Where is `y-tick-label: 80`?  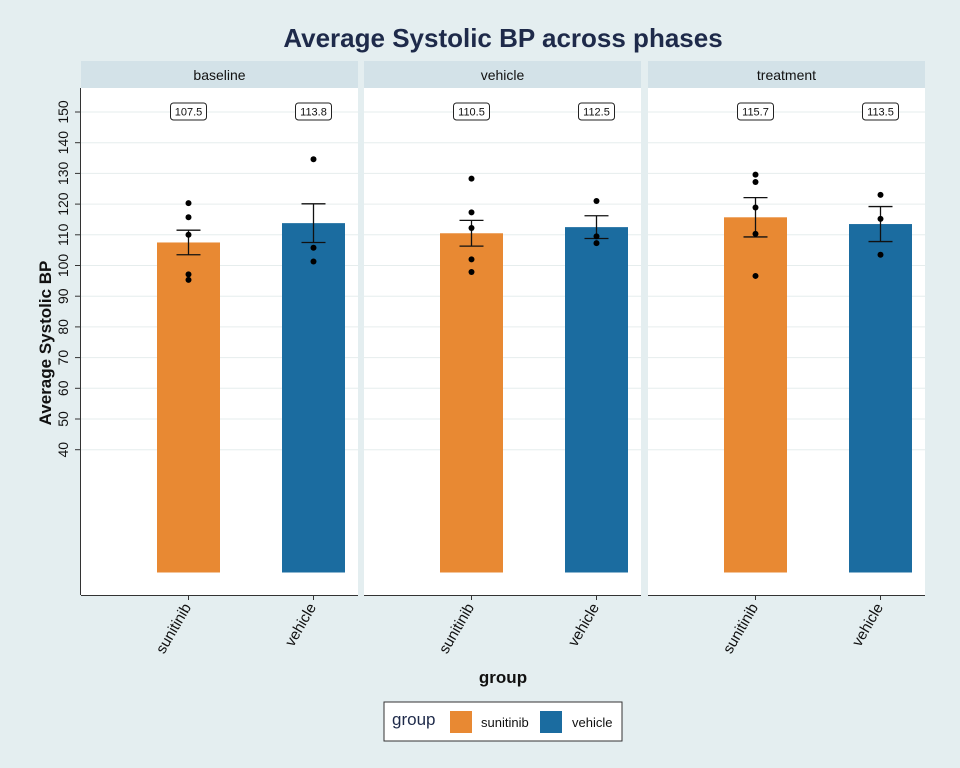
y-tick-label: 80 is located at coordinates (63, 327).